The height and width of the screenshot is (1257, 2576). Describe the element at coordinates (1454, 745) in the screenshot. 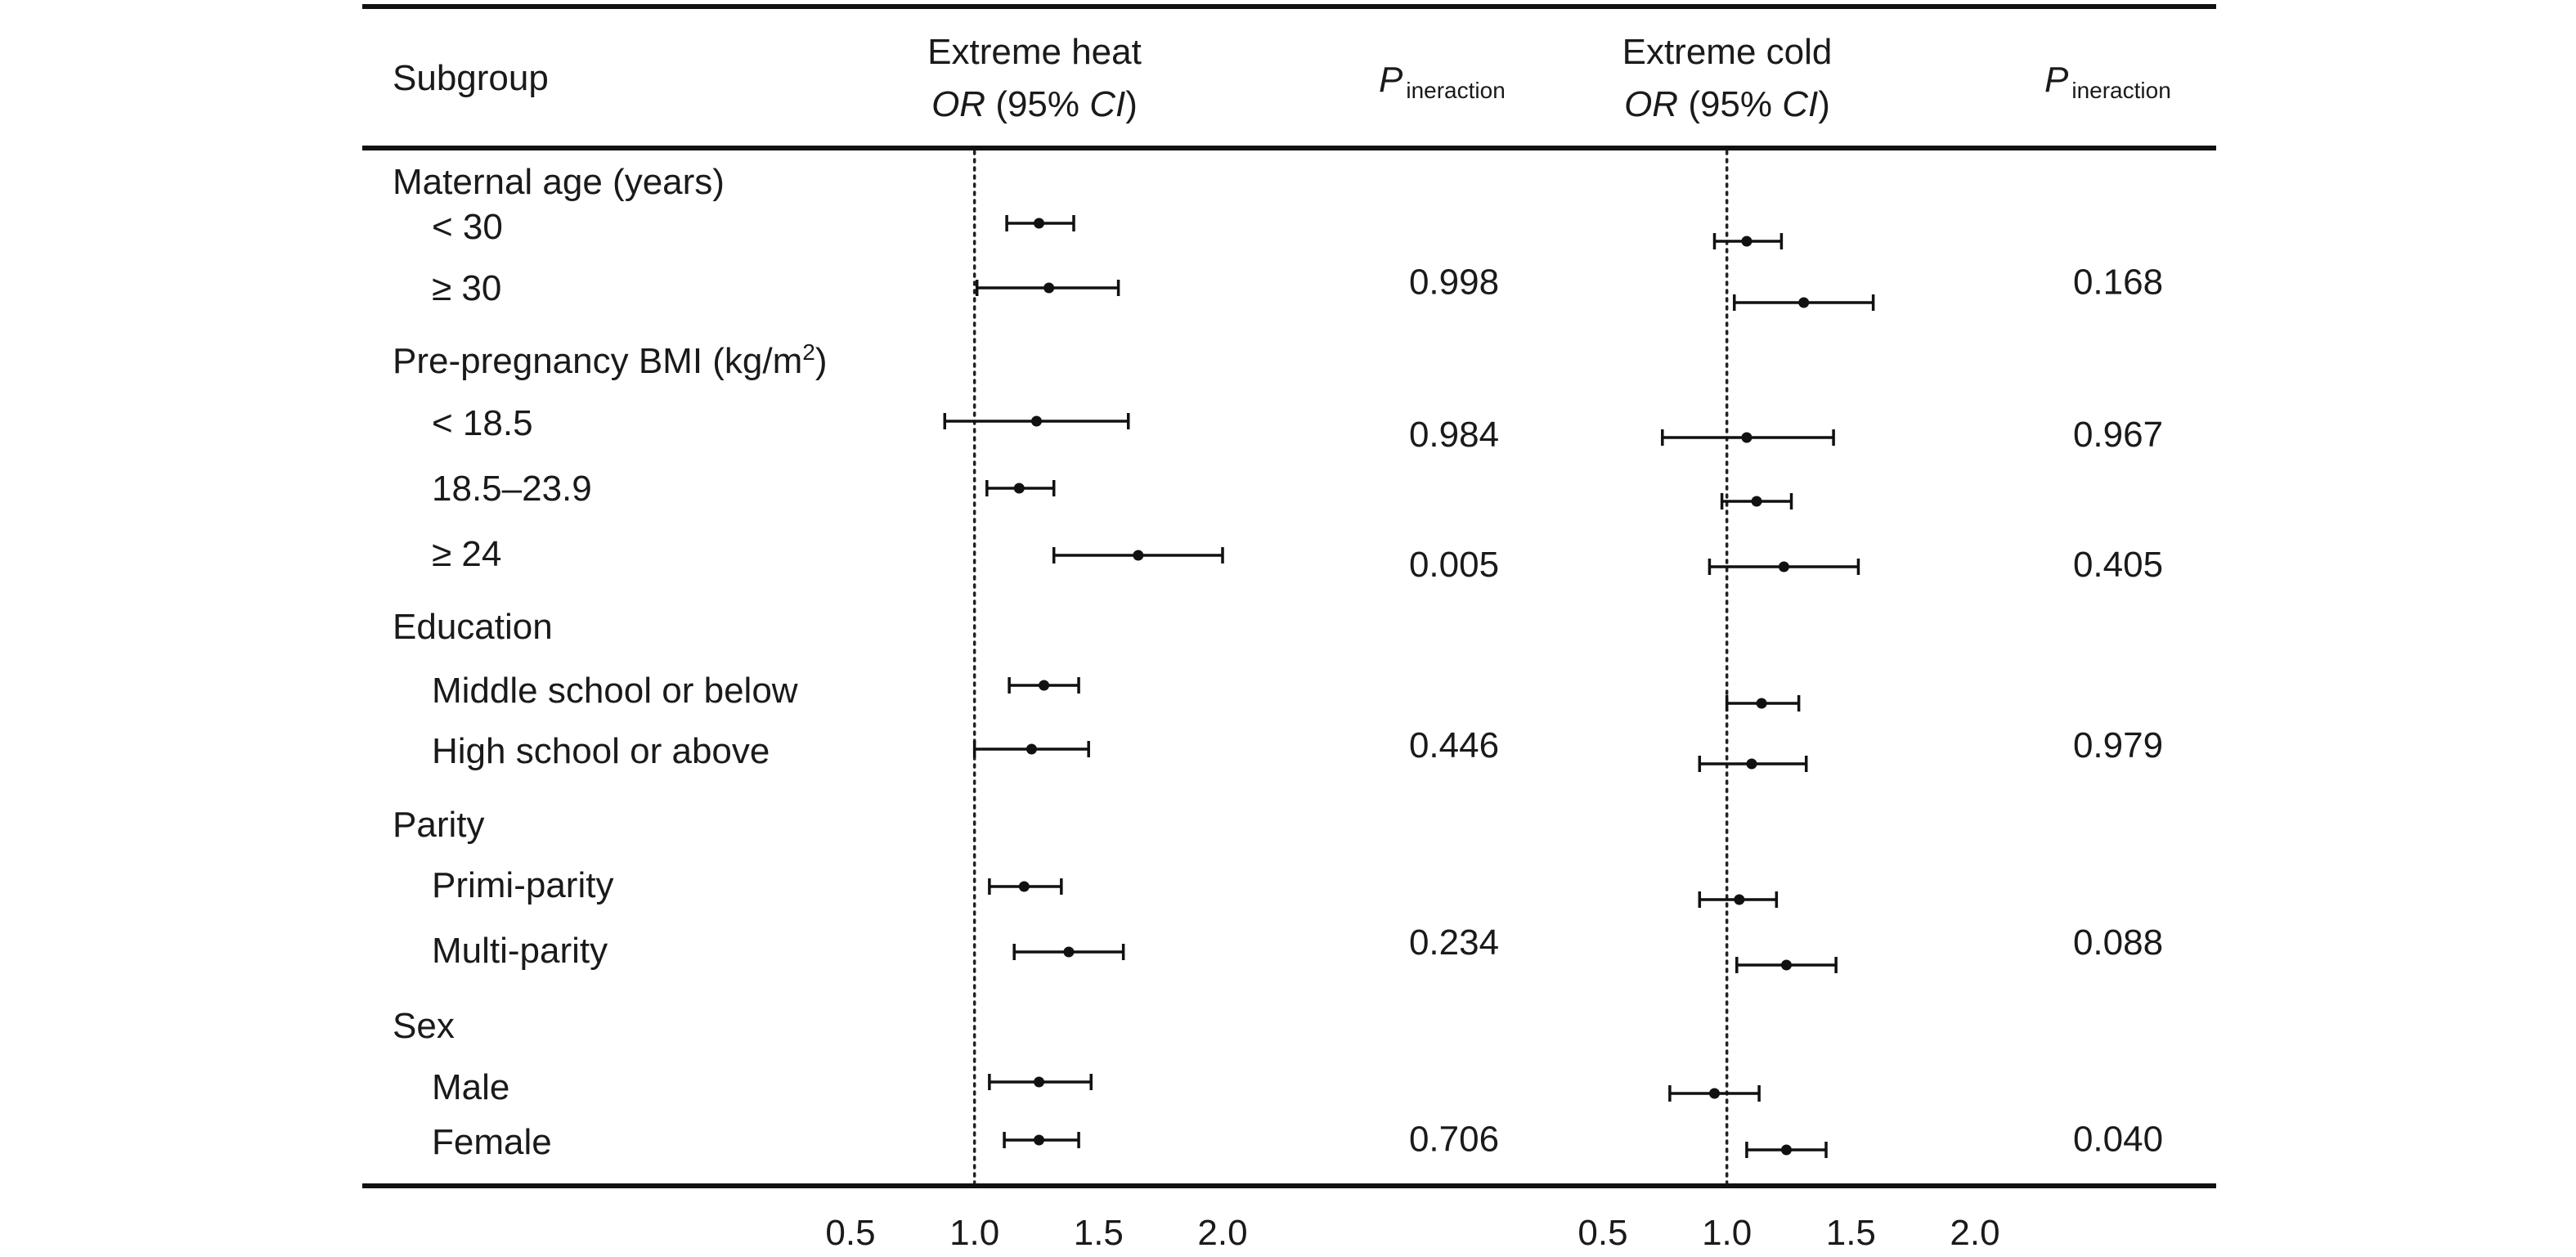

I see `heat-p-value: 0.446` at that location.